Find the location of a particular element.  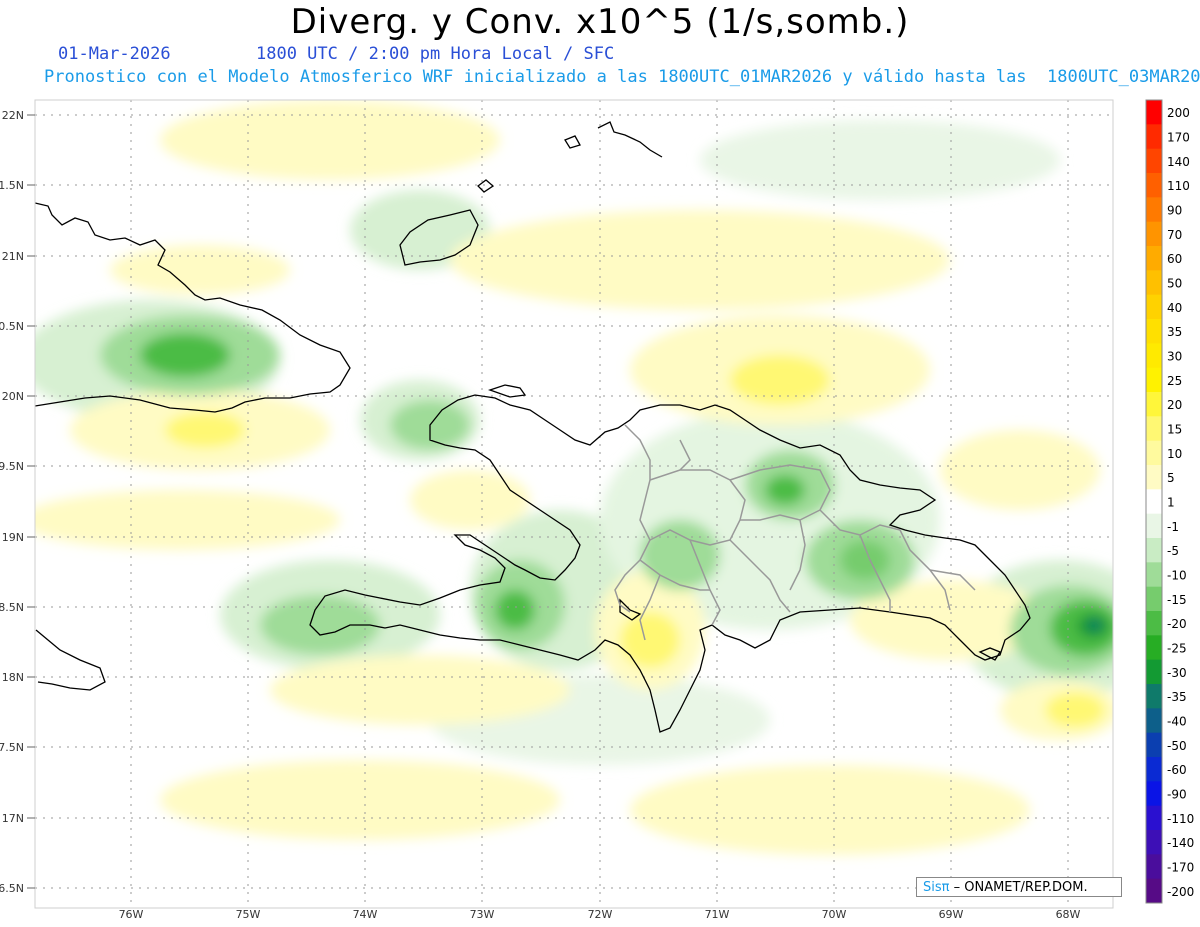

colorbar-label: -25 is located at coordinates (1177, 649).